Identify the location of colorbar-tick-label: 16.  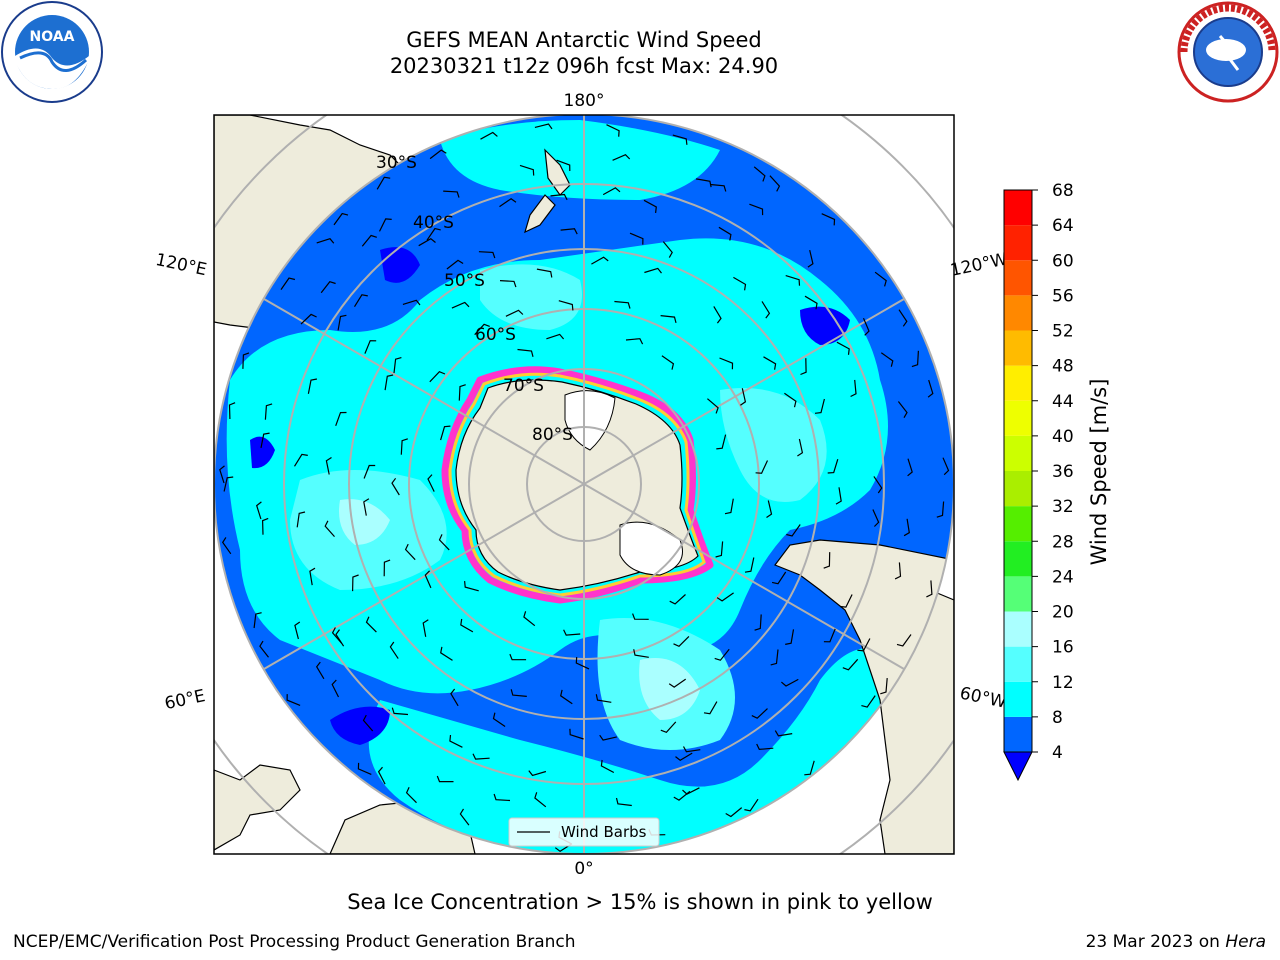
(1063, 648).